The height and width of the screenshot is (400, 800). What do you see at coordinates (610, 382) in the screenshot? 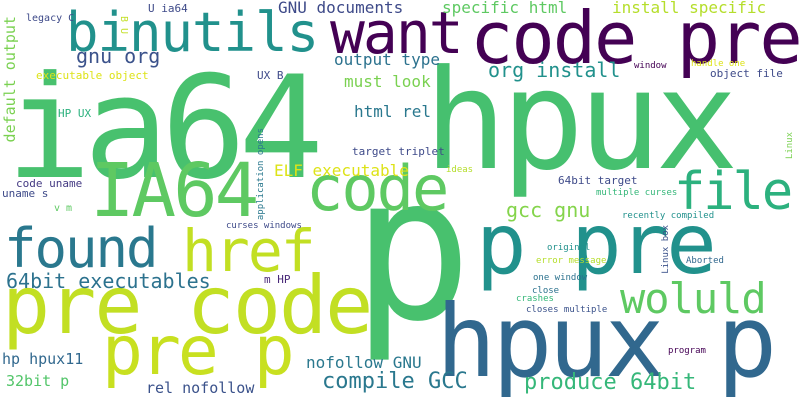
I see `word: produce 64bit` at bounding box center [610, 382].